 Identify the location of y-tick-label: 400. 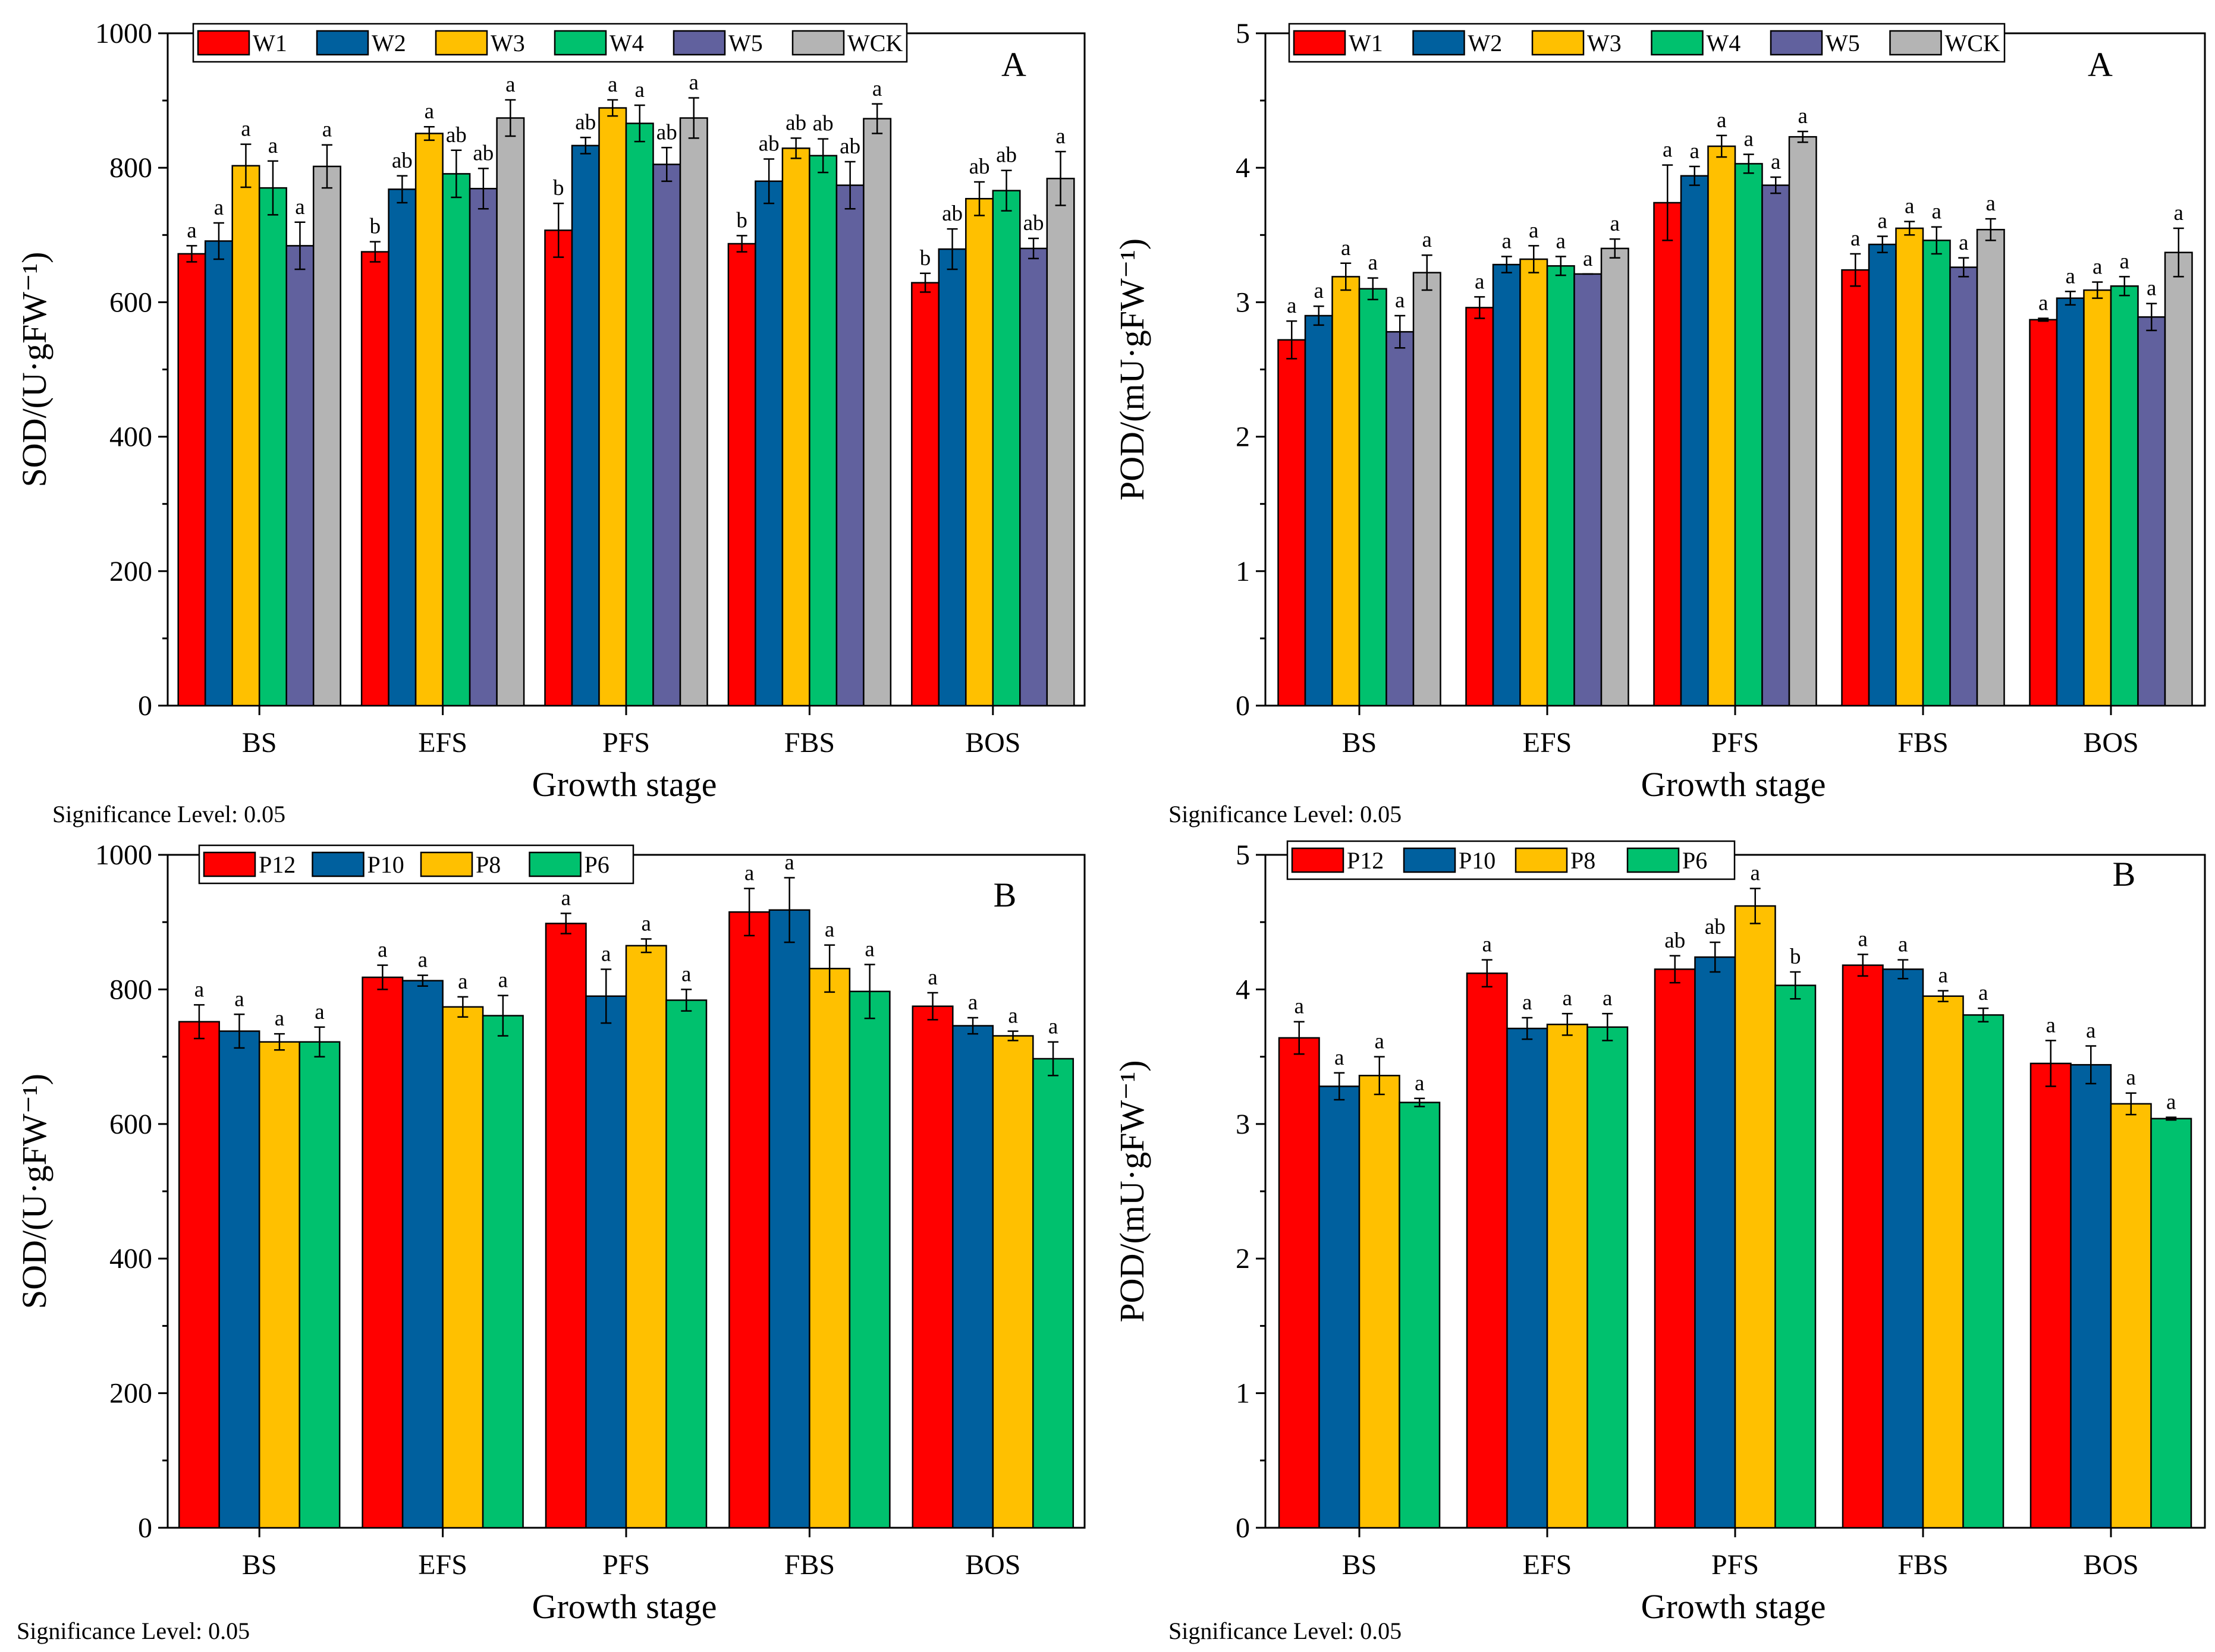
(130, 437).